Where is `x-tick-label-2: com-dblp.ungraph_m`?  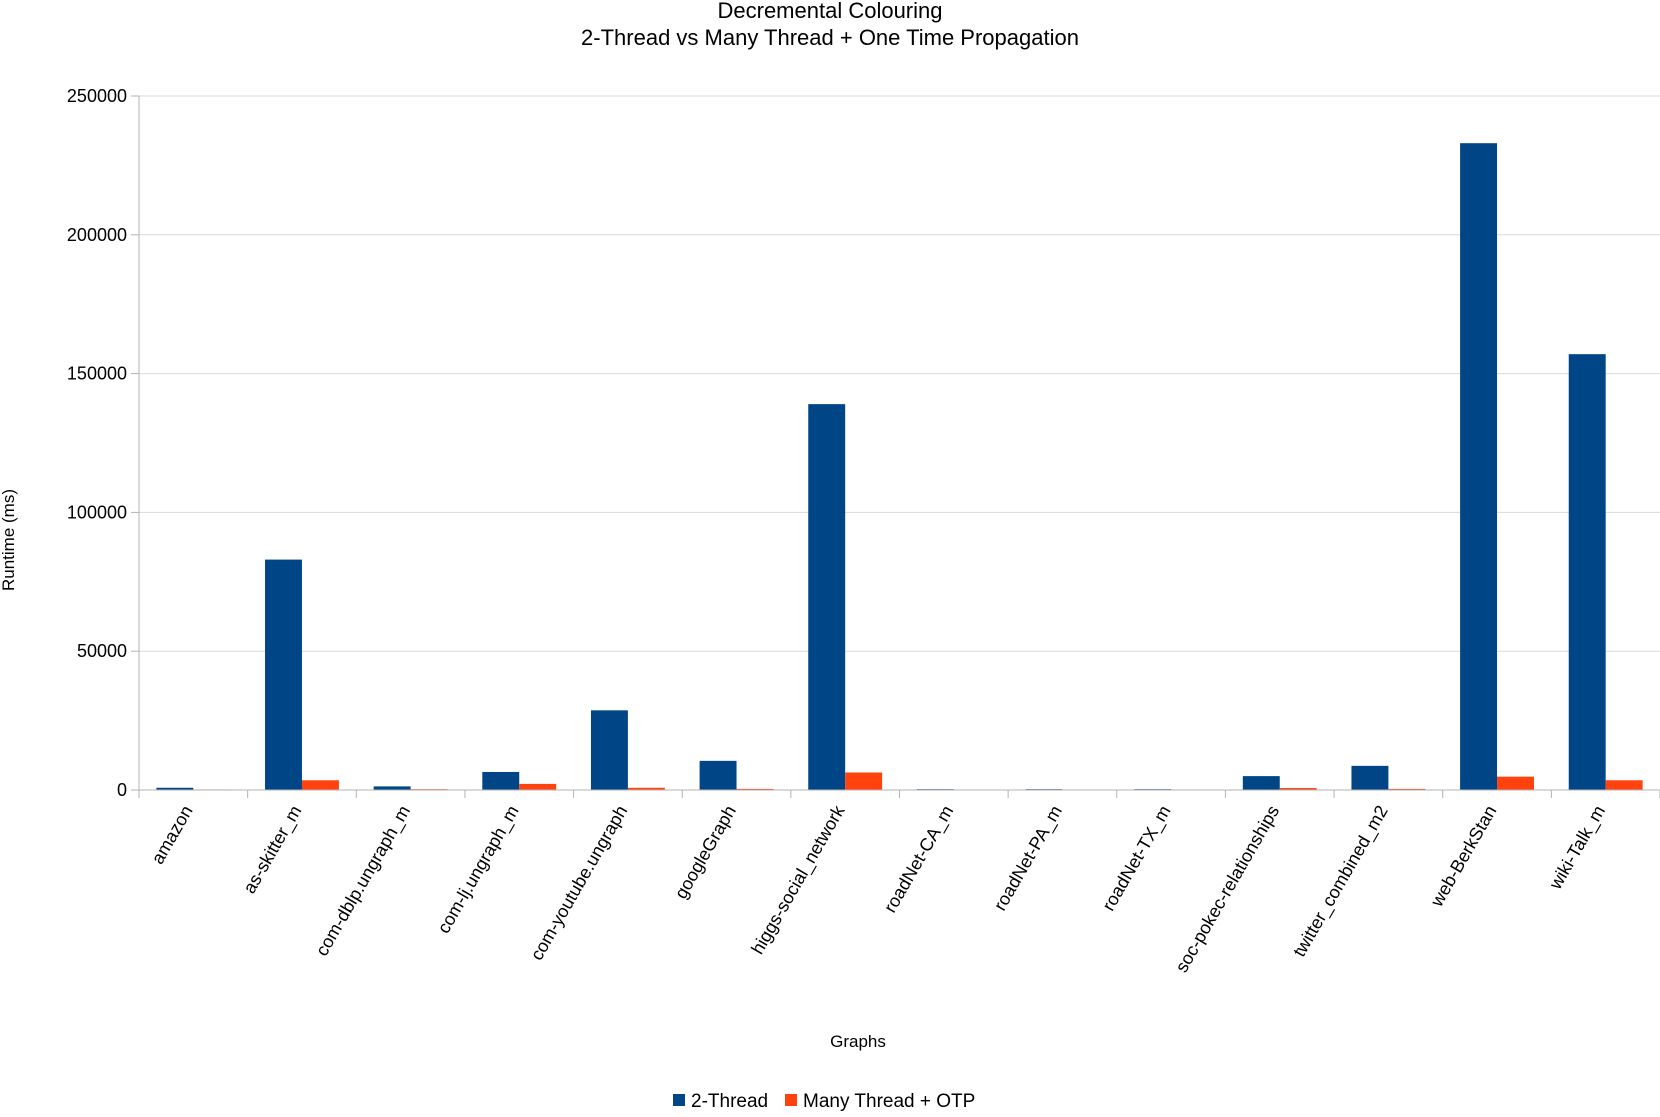
x-tick-label-2: com-dblp.ungraph_m is located at coordinates (363, 881).